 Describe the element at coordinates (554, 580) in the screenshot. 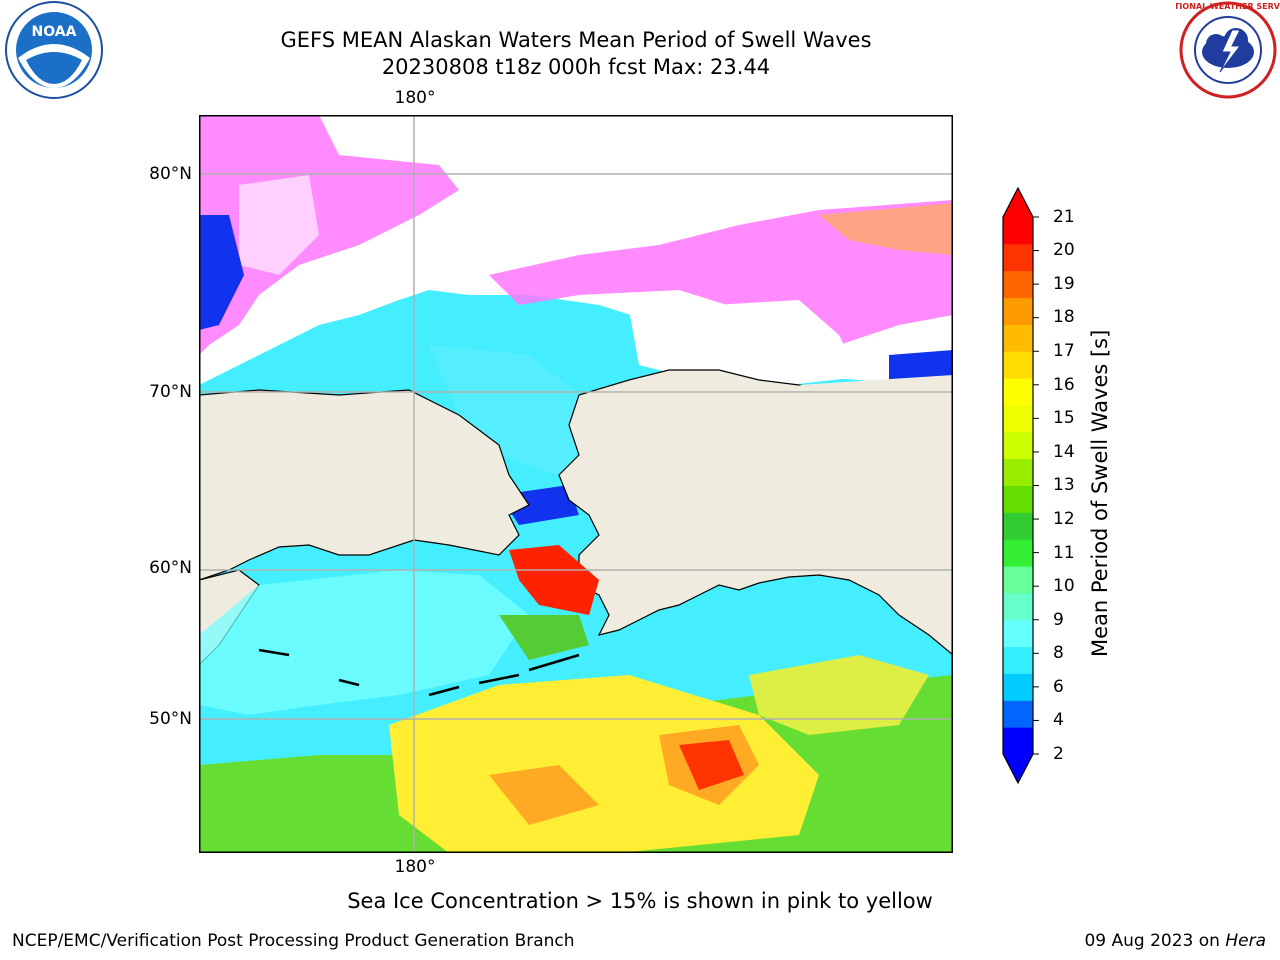

I see `swell-max-red-bristol` at that location.